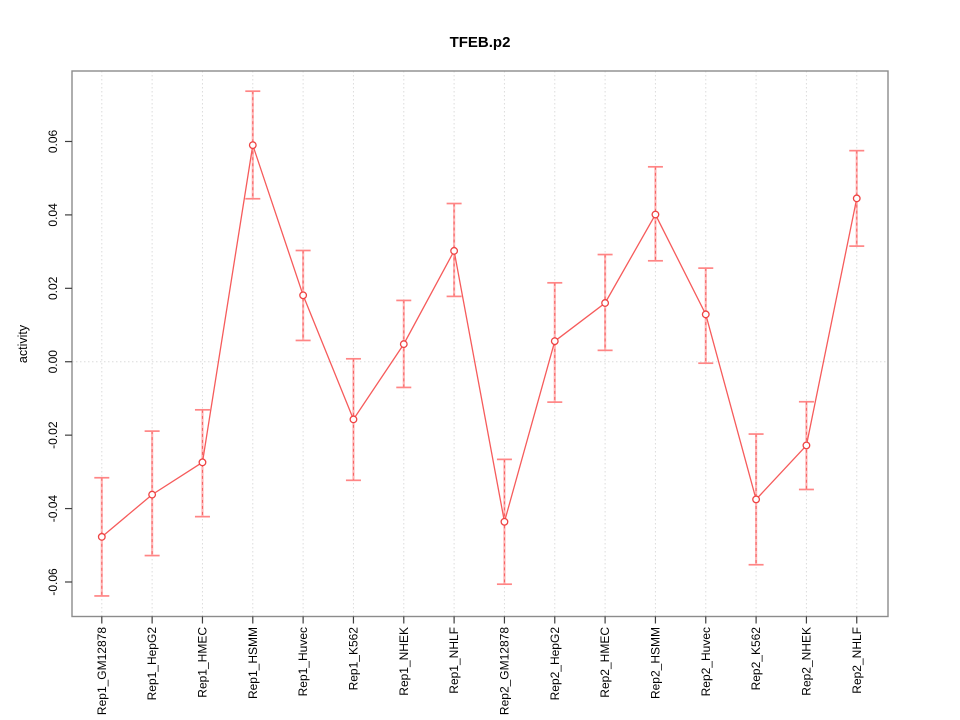 The width and height of the screenshot is (960, 720). What do you see at coordinates (756, 659) in the screenshot?
I see `x-tick-label: Rep2_K562` at bounding box center [756, 659].